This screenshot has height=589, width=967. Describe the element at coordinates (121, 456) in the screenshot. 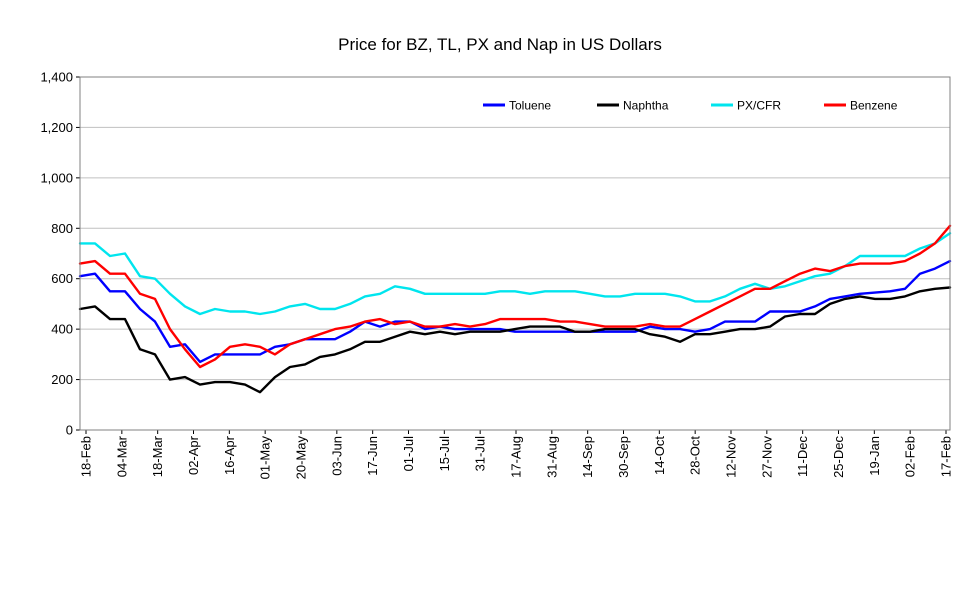

I see `x-tick-label: 04-Mar` at that location.